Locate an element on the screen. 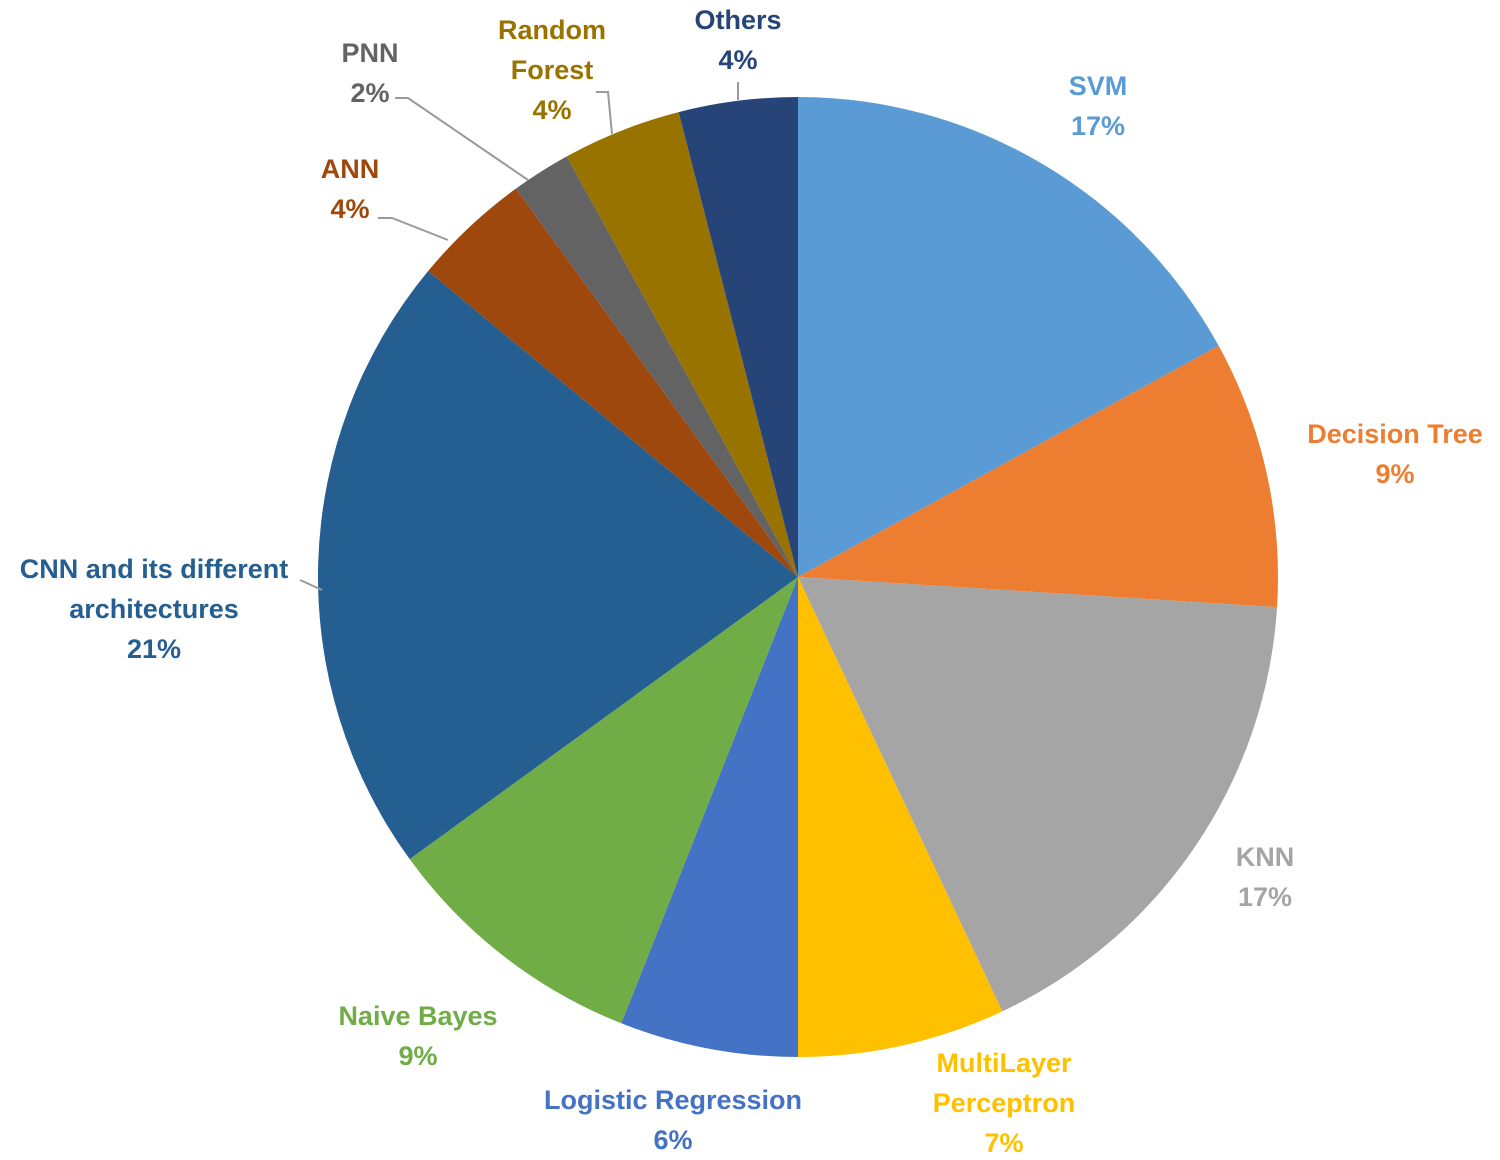 The image size is (1500, 1160). pie-slice-random-forest is located at coordinates (682, 344).